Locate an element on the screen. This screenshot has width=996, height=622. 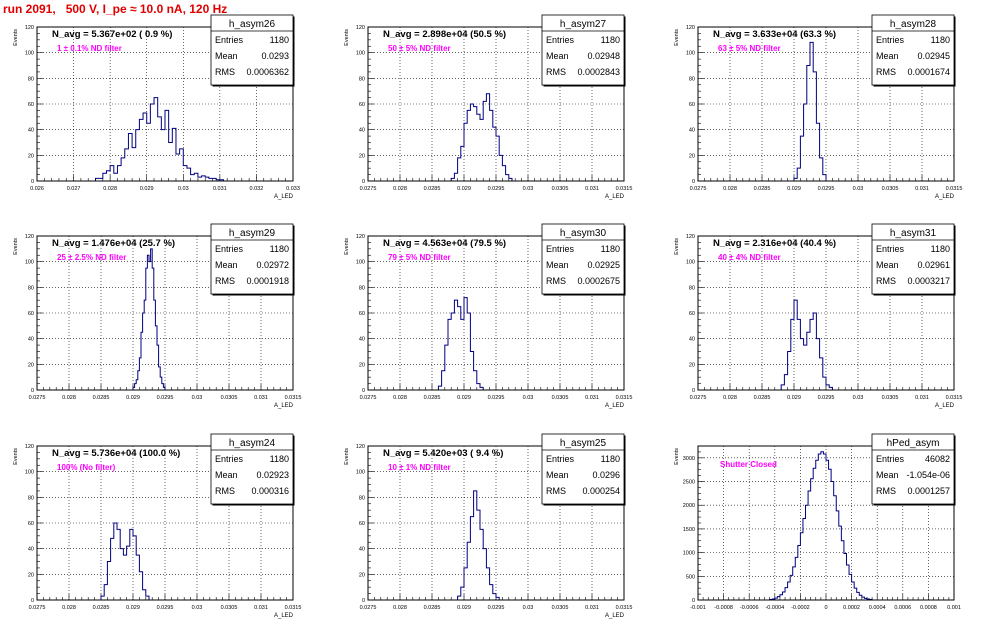
navg-label: N_avg = 5.367e+02 ( 0.9 %) is located at coordinates (112, 34).